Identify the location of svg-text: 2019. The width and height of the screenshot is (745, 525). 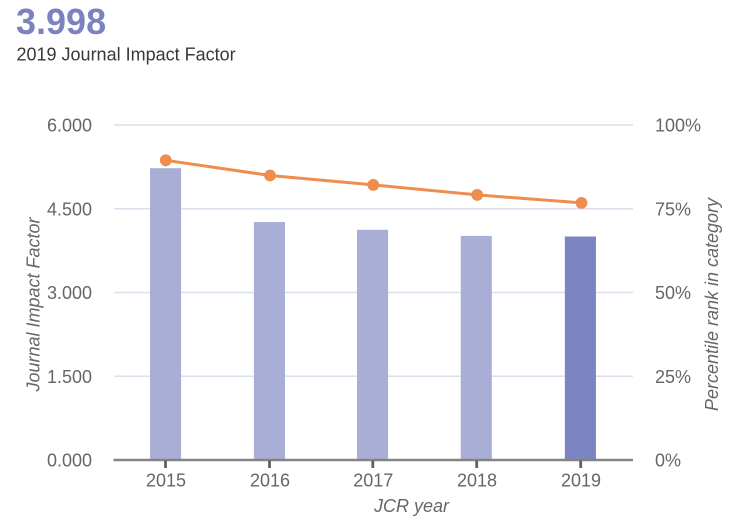
(581, 481).